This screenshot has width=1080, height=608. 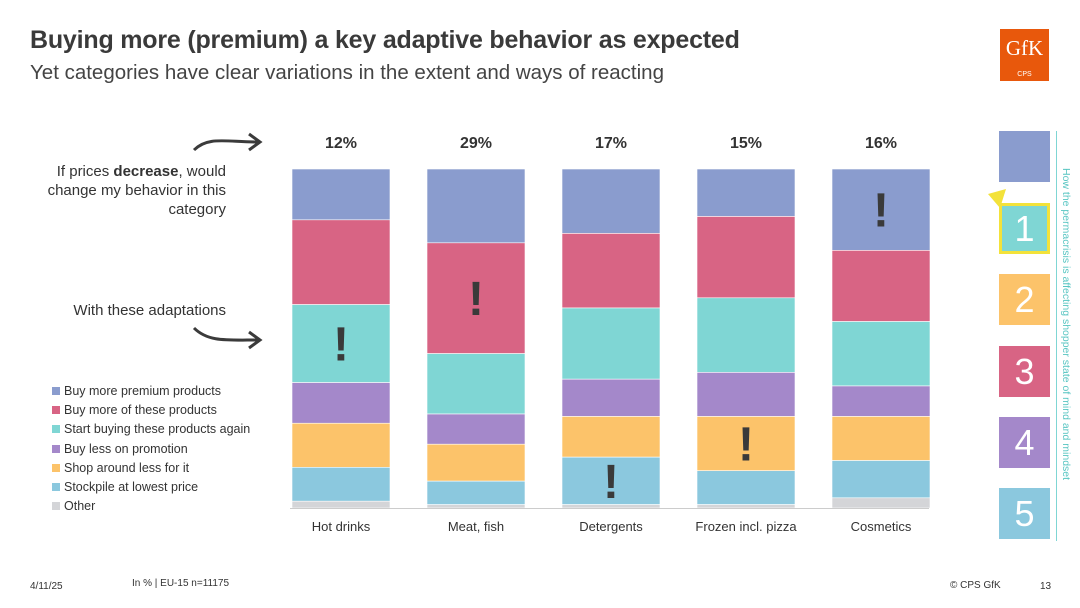 What do you see at coordinates (997, 198) in the screenshot?
I see `pointer-icon` at bounding box center [997, 198].